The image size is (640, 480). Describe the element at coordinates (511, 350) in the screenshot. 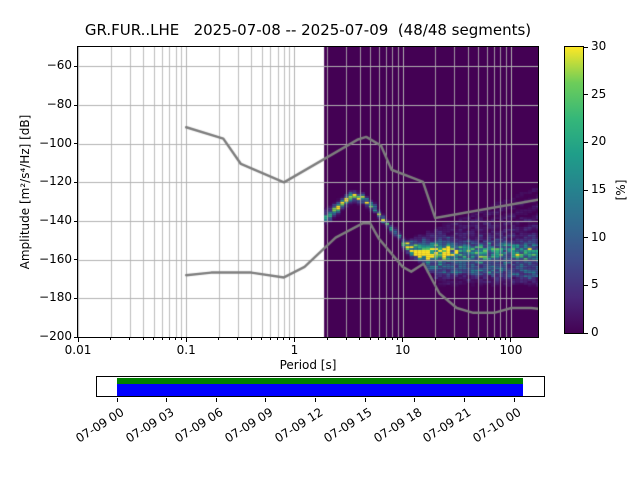

I see `x-tick-label: 100` at that location.